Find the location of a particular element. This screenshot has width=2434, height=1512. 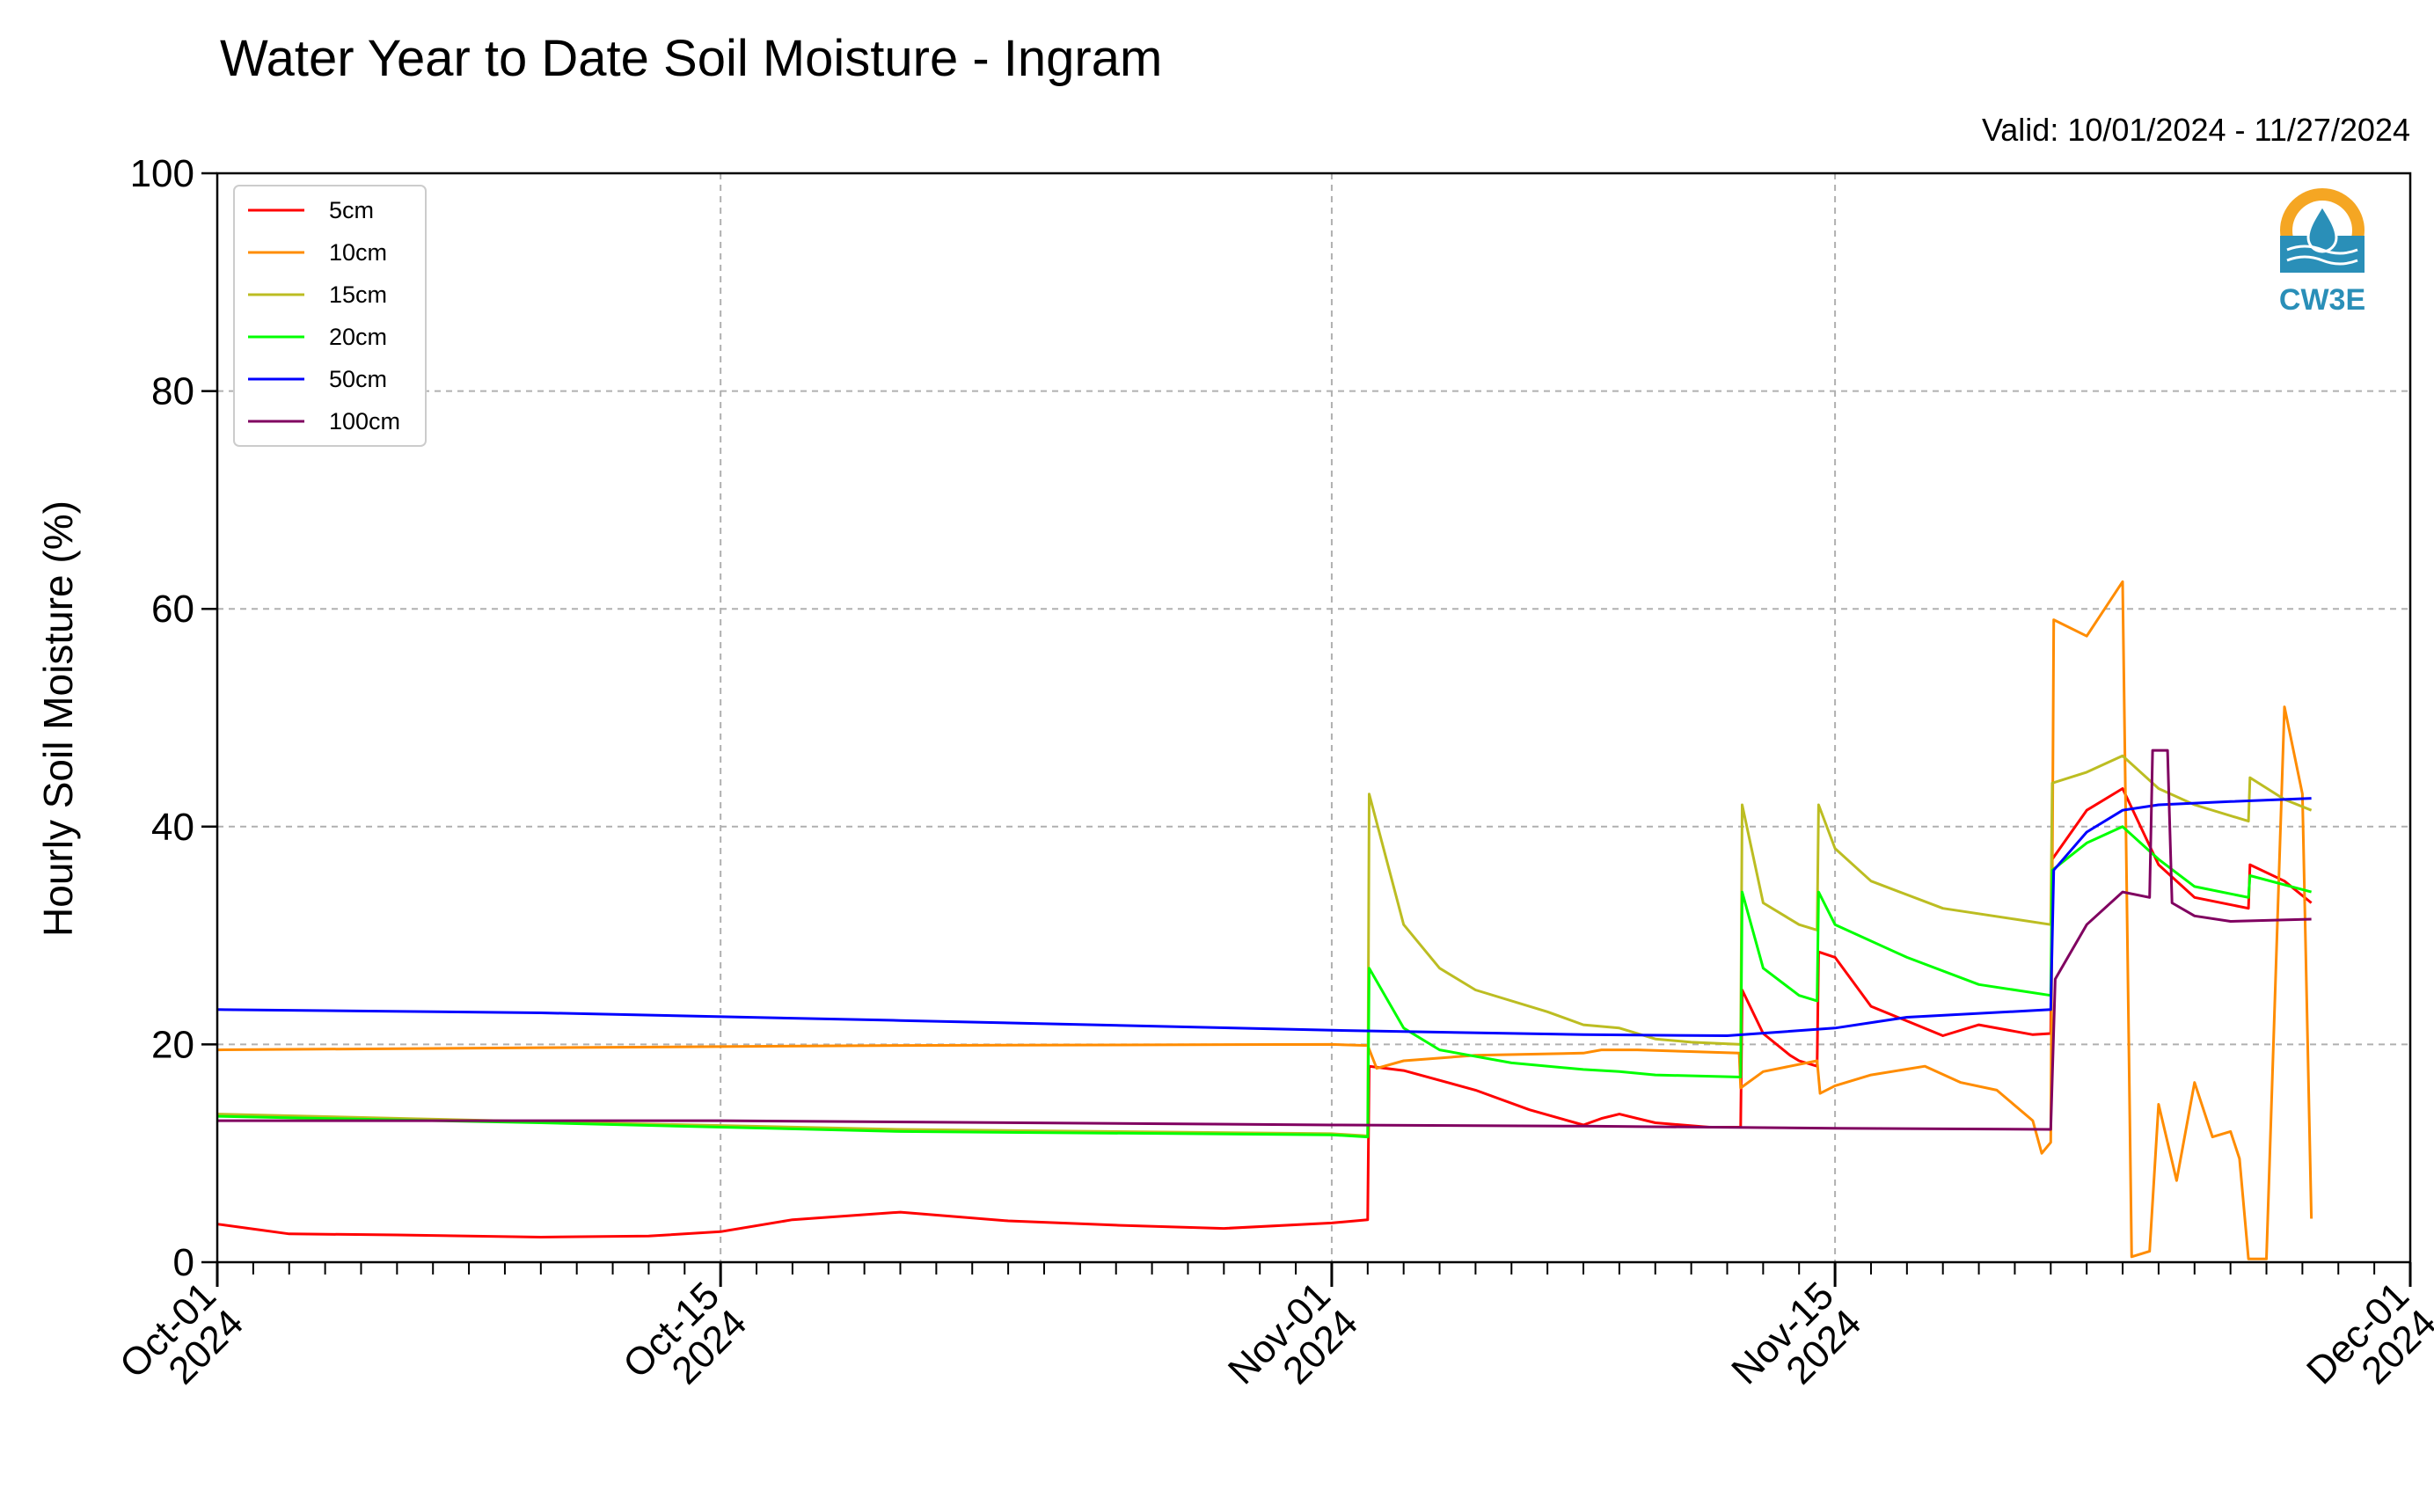

valid-range-label: Valid: 10/01/2024 - 11/27/2024 is located at coordinates (2196, 130).